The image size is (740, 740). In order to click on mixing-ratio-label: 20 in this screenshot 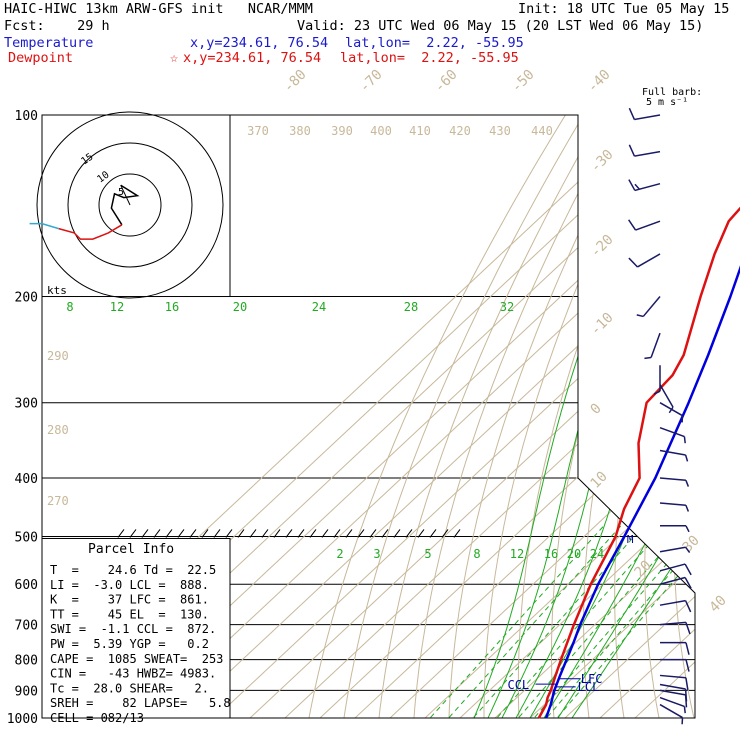, I will do `click(574, 554)`.